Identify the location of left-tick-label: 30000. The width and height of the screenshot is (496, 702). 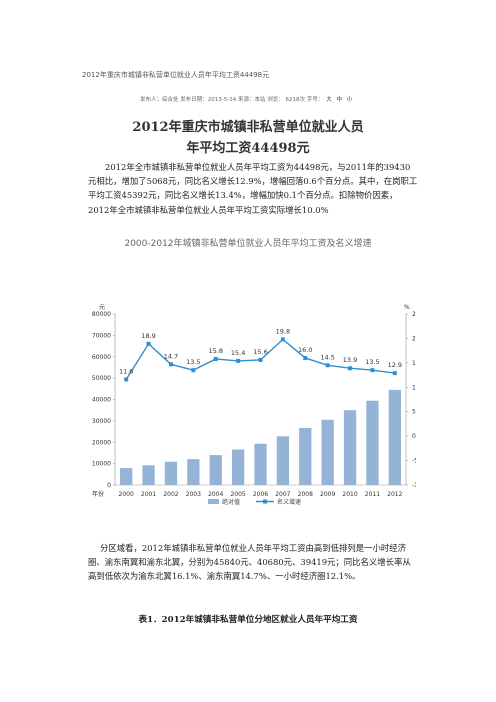
(101, 421).